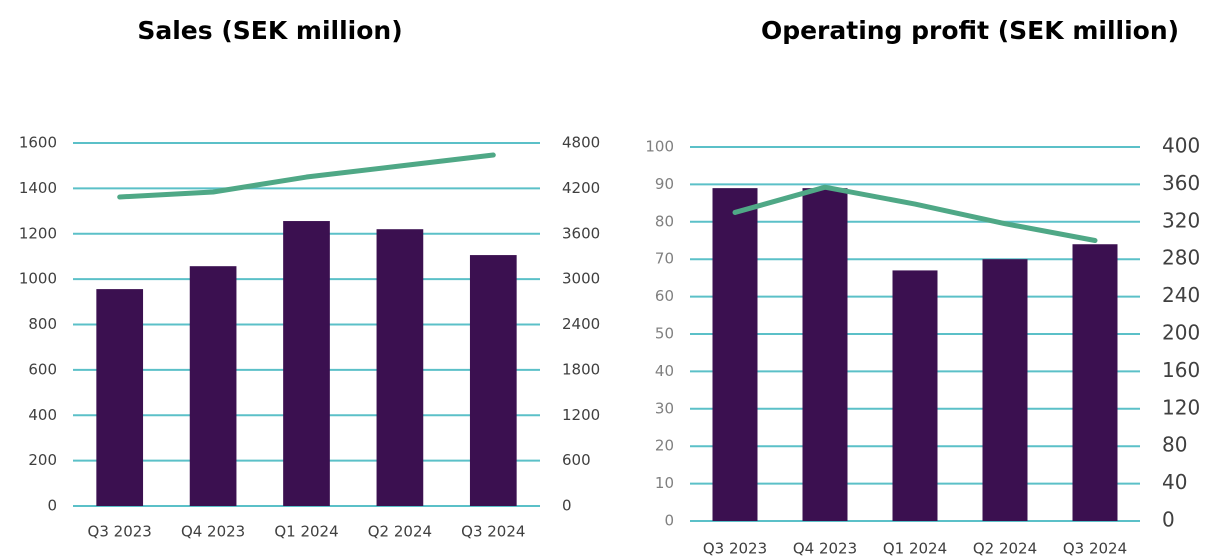 The width and height of the screenshot is (1207, 557). I want to click on y2-tick-label: 80, so click(1174, 445).